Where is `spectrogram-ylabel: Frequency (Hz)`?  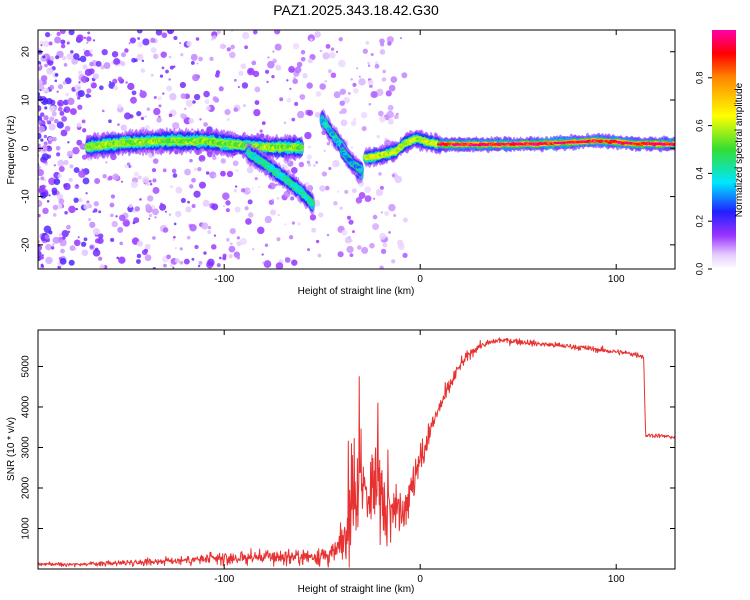 spectrogram-ylabel: Frequency (Hz) is located at coordinates (11, 150).